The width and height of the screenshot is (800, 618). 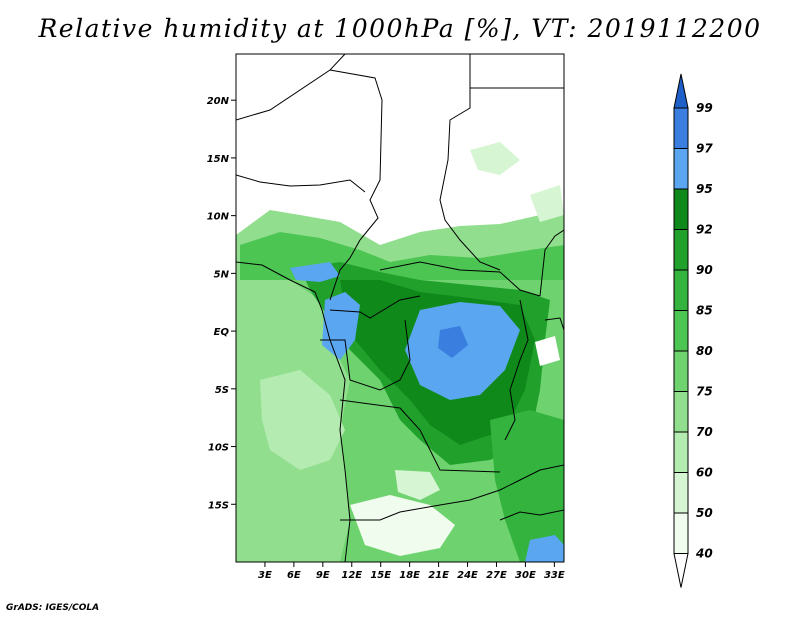 I want to click on field-pale-ocean, so click(x=302, y=420).